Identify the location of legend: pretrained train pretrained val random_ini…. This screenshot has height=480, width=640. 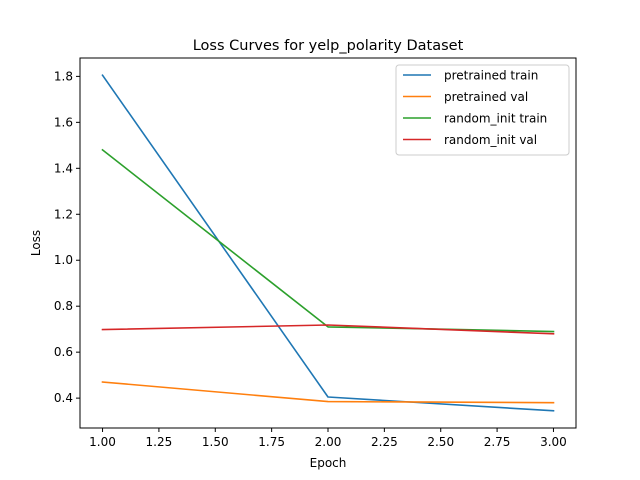
(482, 110).